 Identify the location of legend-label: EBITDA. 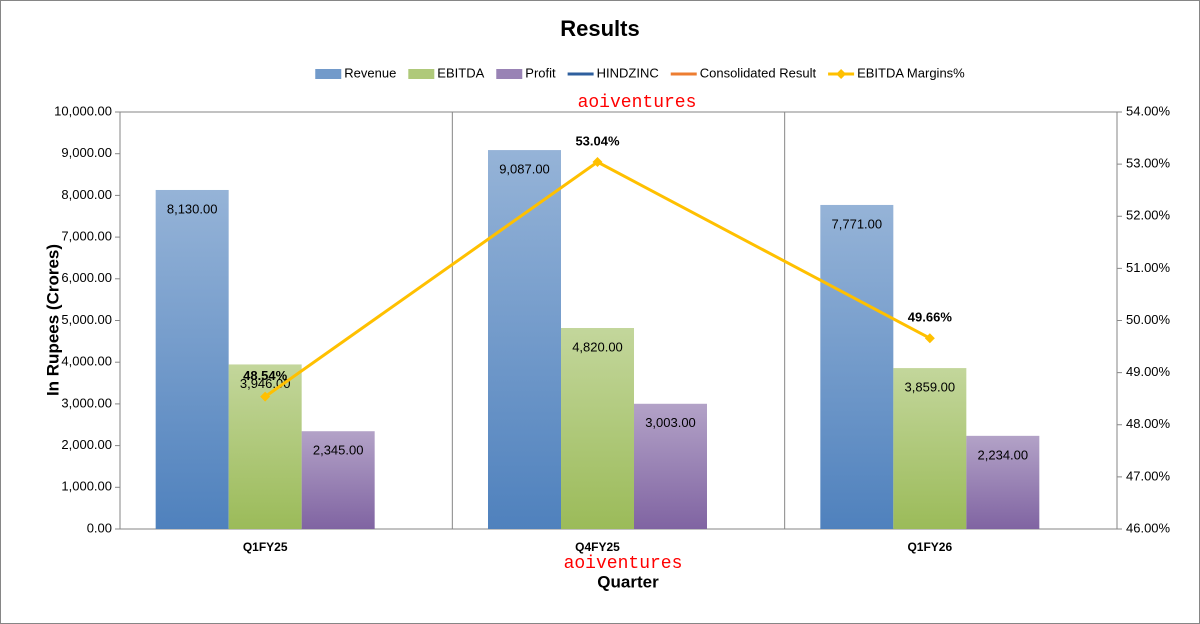
(460, 72).